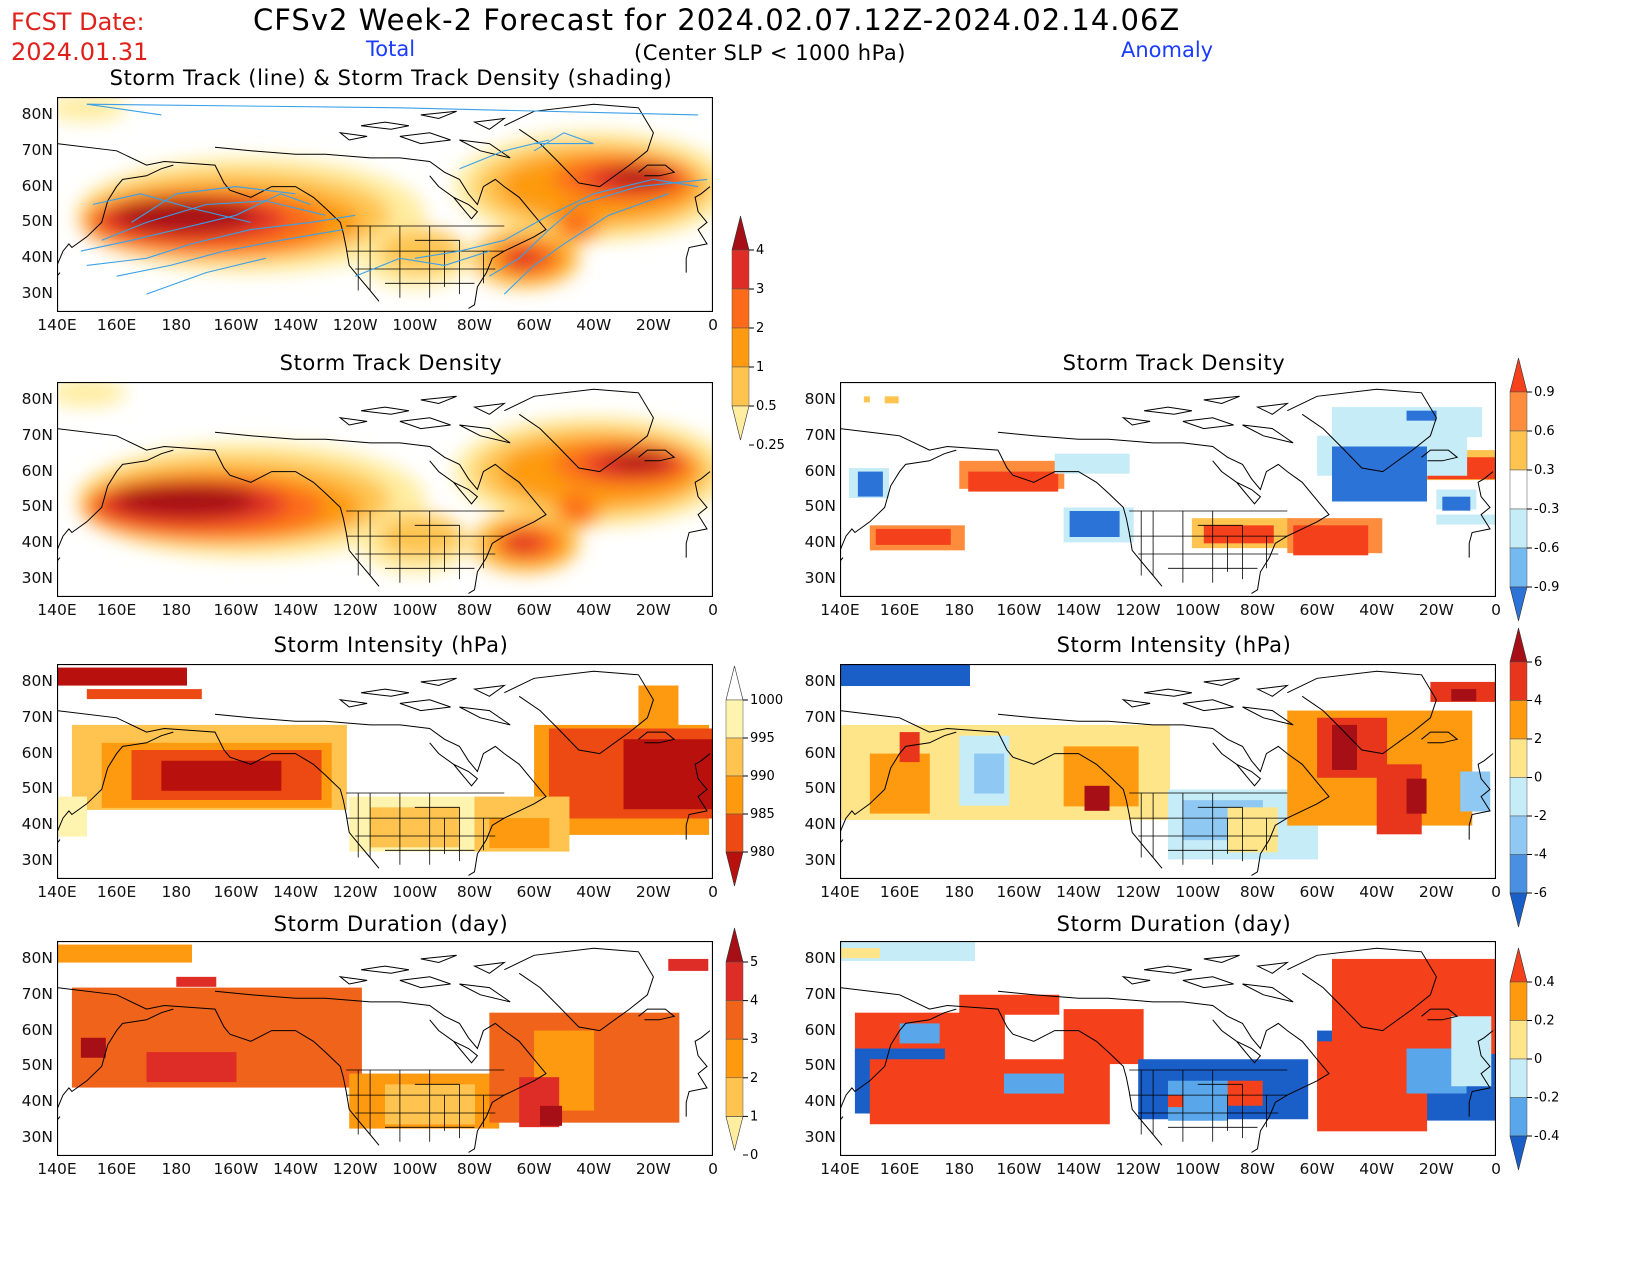  I want to click on colorbar-tick-label: -2, so click(1540, 816).